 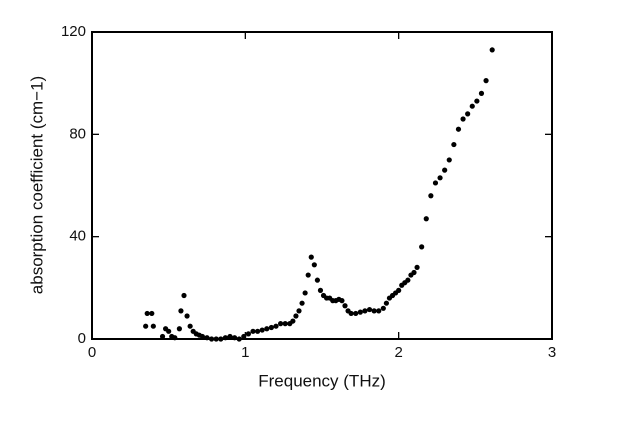 What do you see at coordinates (73, 31) in the screenshot?
I see `y-tick-label: 120` at bounding box center [73, 31].